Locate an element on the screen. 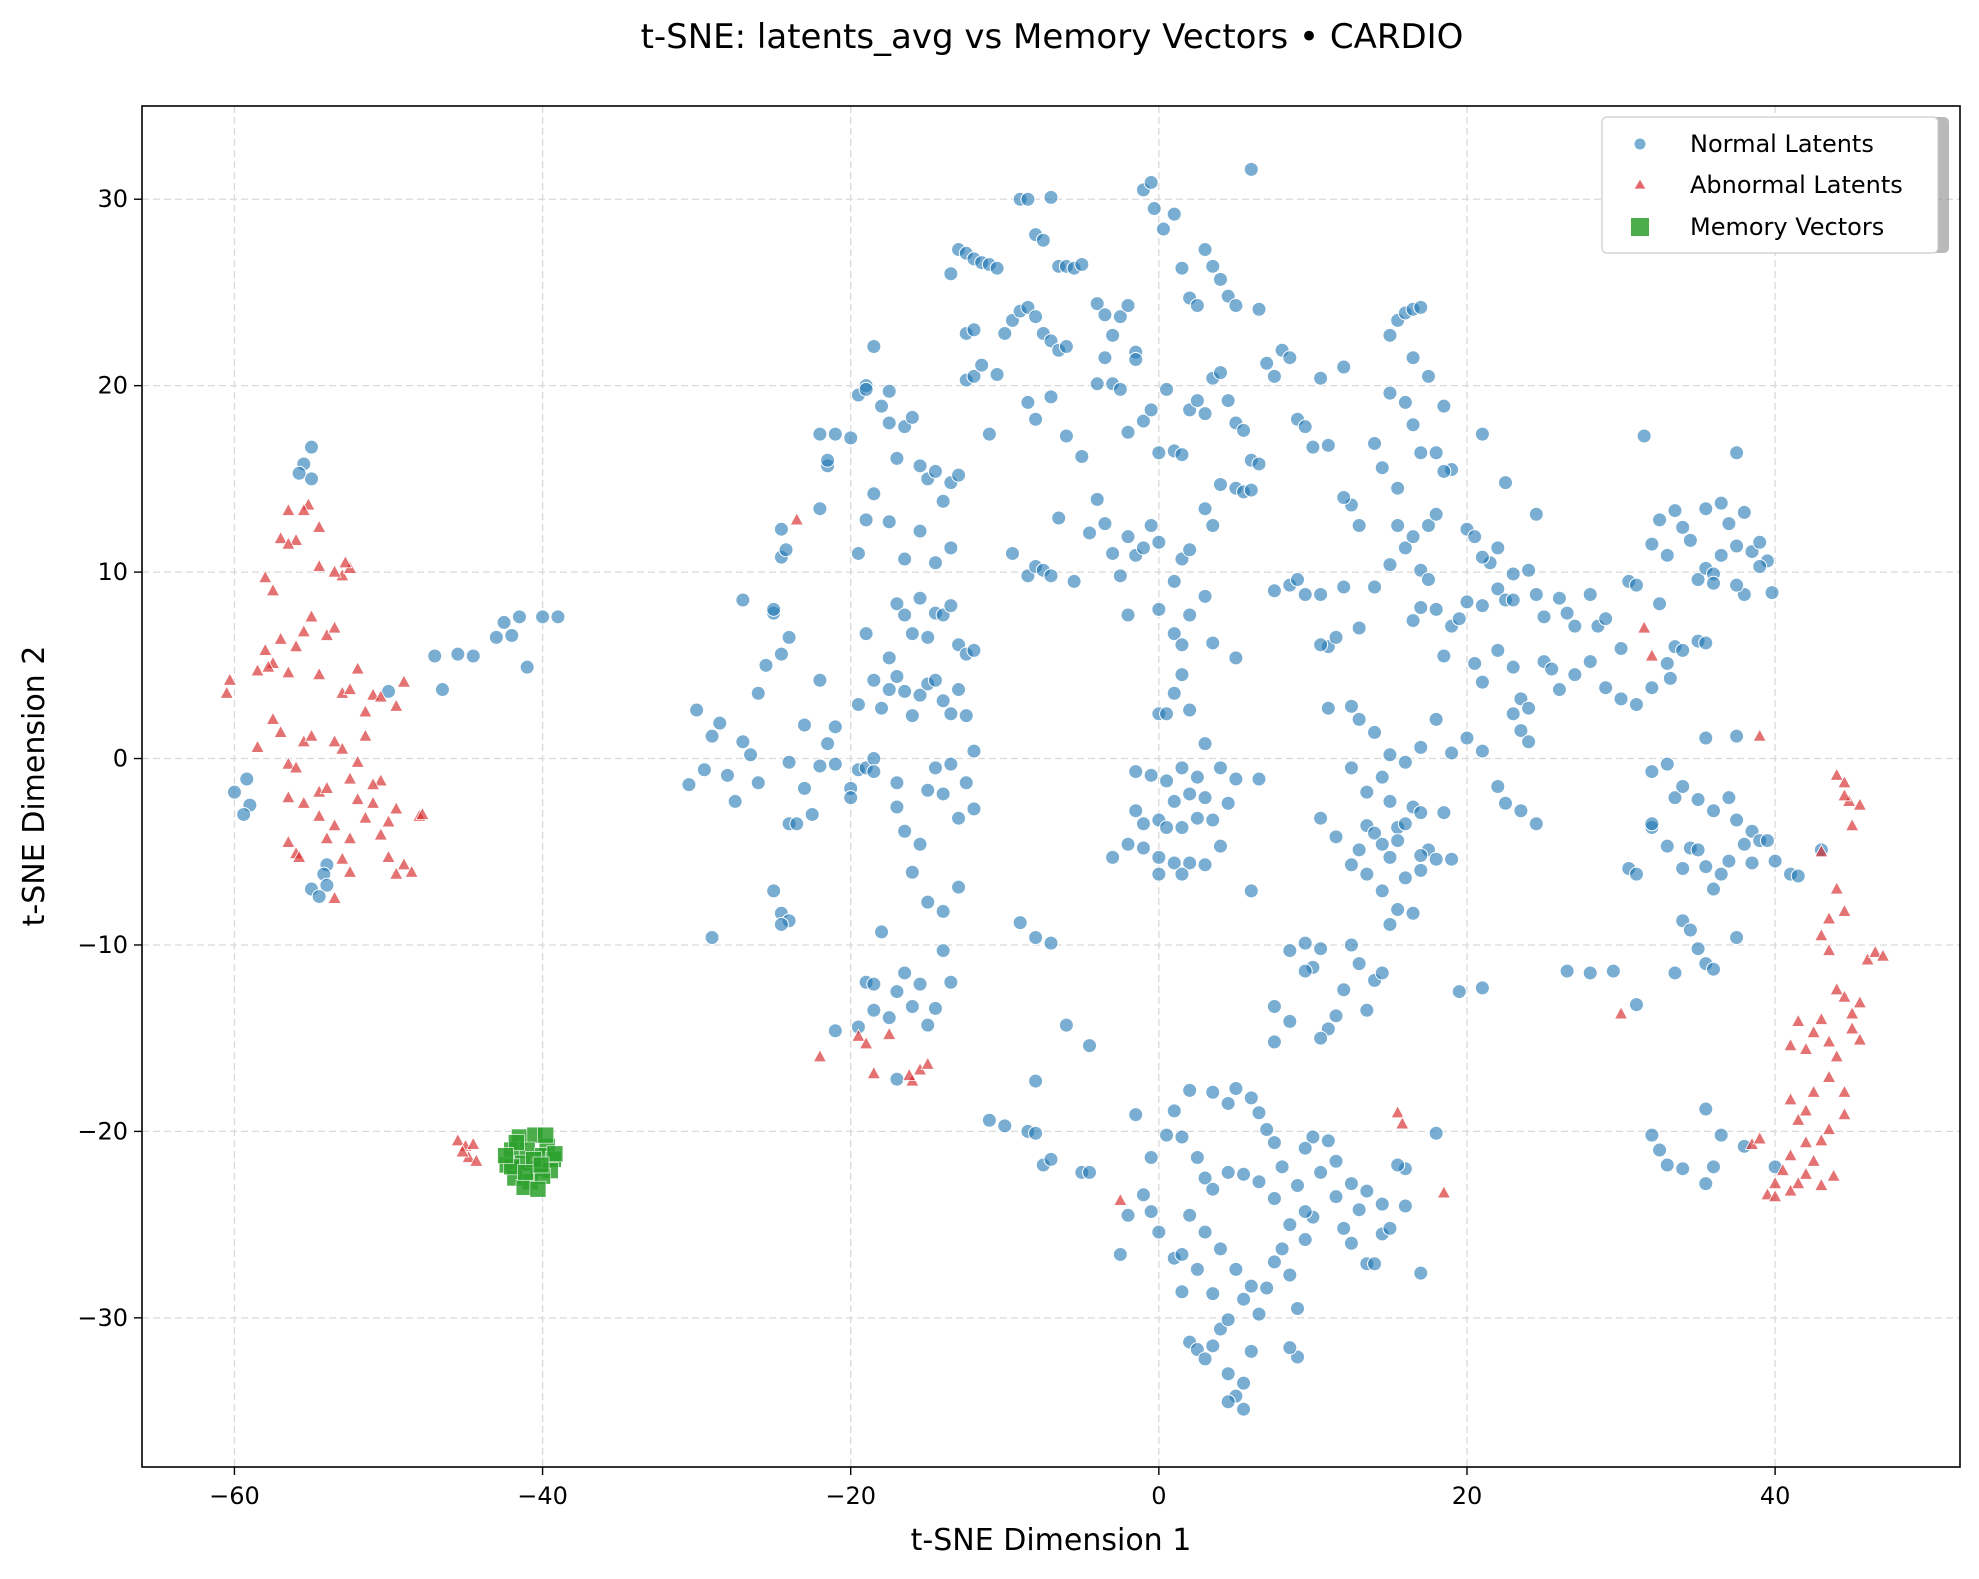  memory-vector-point is located at coordinates (525, 1172).